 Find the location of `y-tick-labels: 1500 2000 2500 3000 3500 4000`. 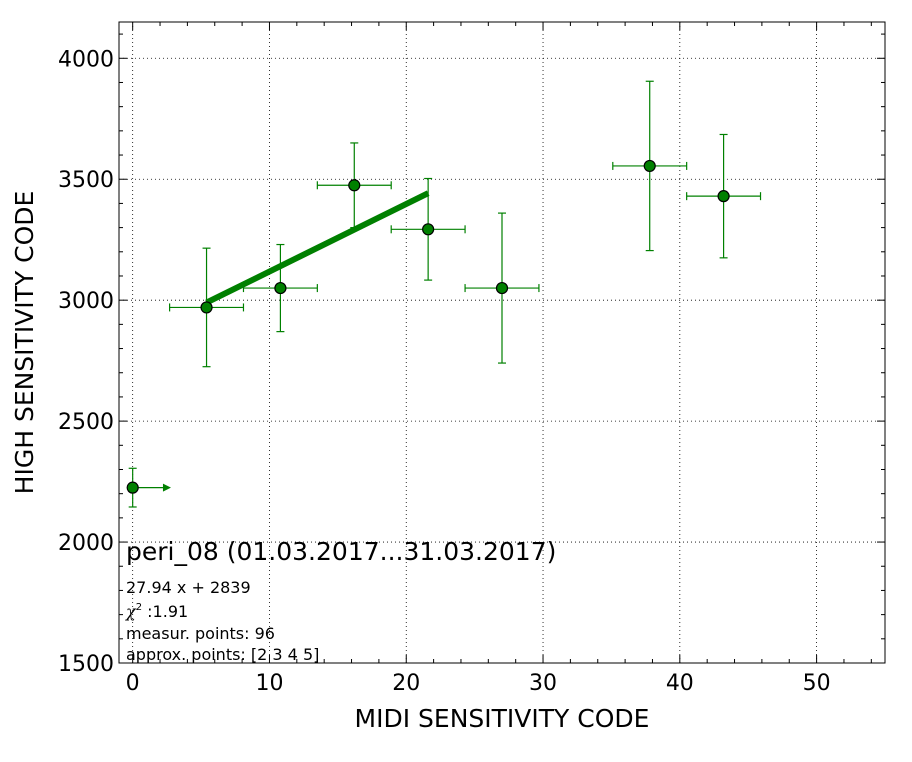

y-tick-labels: 1500 2000 2500 3000 3500 4000 is located at coordinates (86, 362).